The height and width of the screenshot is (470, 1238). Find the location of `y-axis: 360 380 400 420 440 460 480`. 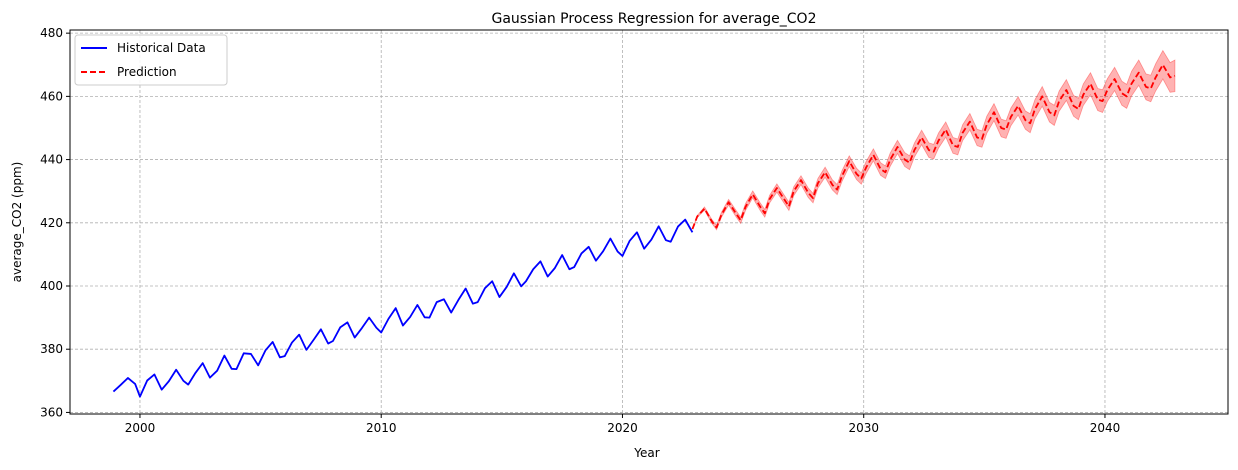

y-axis: 360 380 400 420 440 460 480 is located at coordinates (55, 222).